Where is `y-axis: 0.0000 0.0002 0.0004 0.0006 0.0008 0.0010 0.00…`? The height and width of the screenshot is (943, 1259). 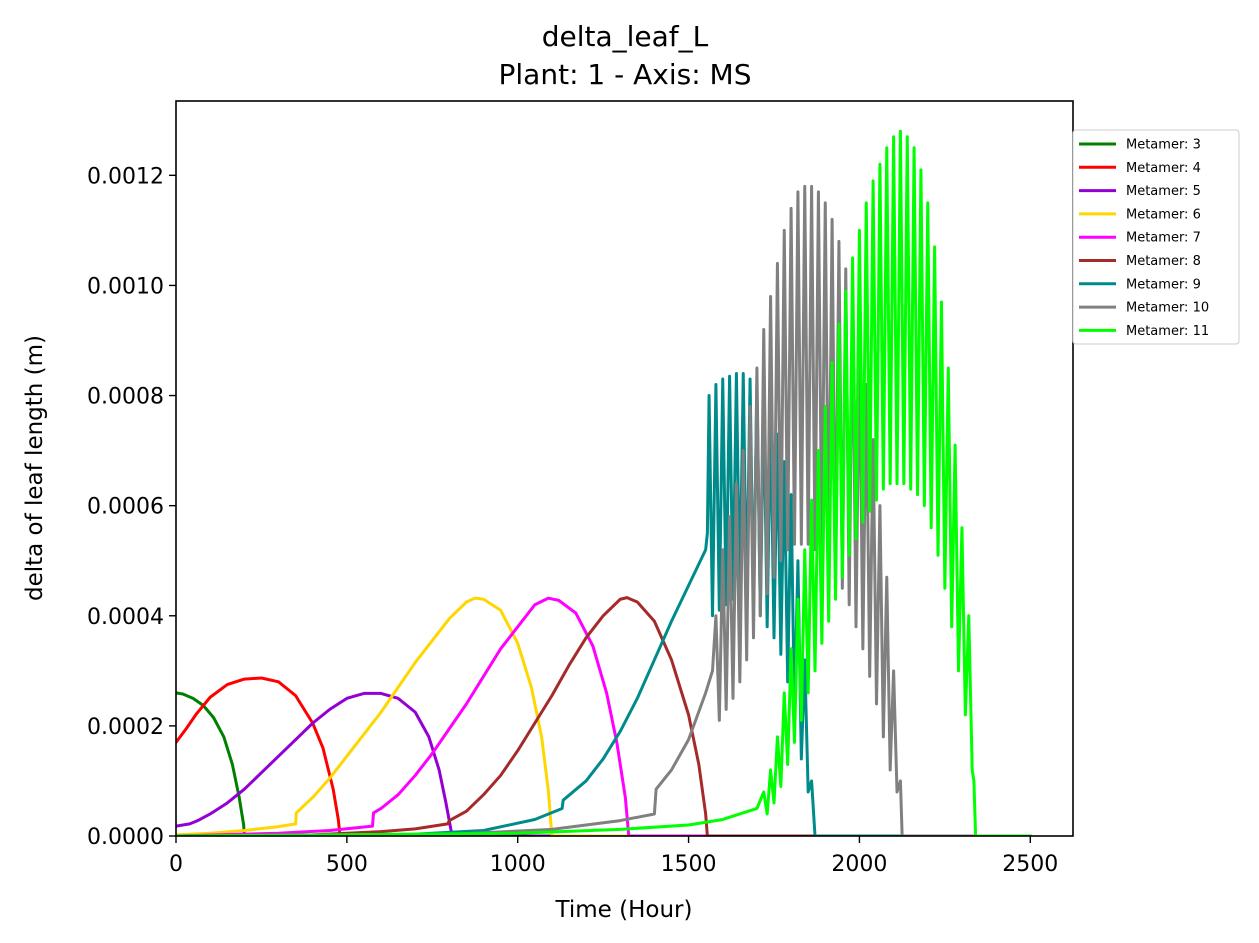 y-axis: 0.0000 0.0002 0.0004 0.0006 0.0008 0.0010 0.00… is located at coordinates (131, 507).